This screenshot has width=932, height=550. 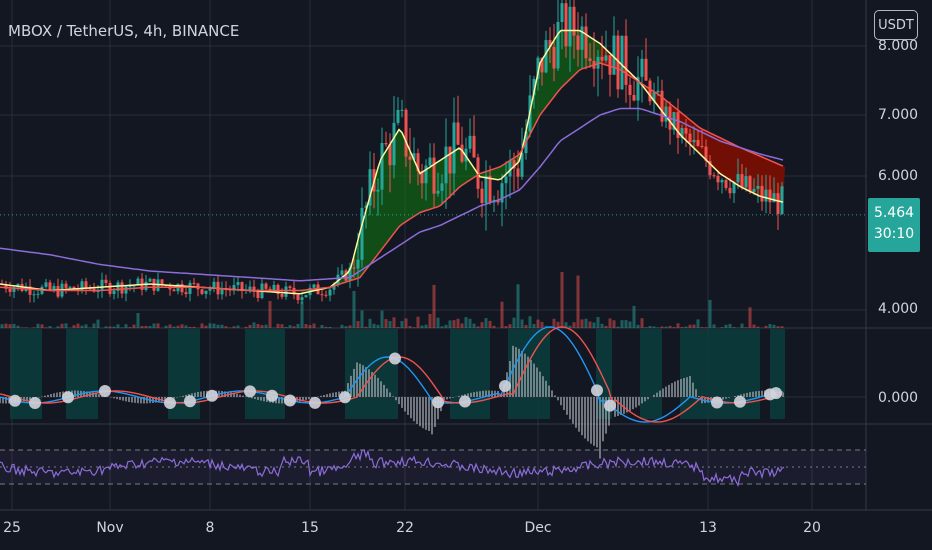 What do you see at coordinates (392, 468) in the screenshot?
I see `rsi-line` at bounding box center [392, 468].